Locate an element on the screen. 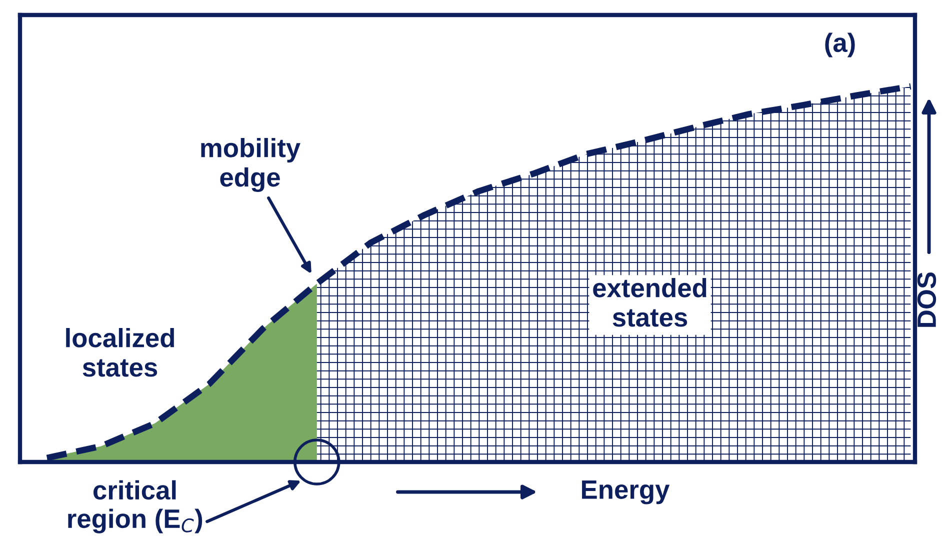 This screenshot has width=942, height=553. text: critical region (E$_{C}$) is located at coordinates (135, 507).